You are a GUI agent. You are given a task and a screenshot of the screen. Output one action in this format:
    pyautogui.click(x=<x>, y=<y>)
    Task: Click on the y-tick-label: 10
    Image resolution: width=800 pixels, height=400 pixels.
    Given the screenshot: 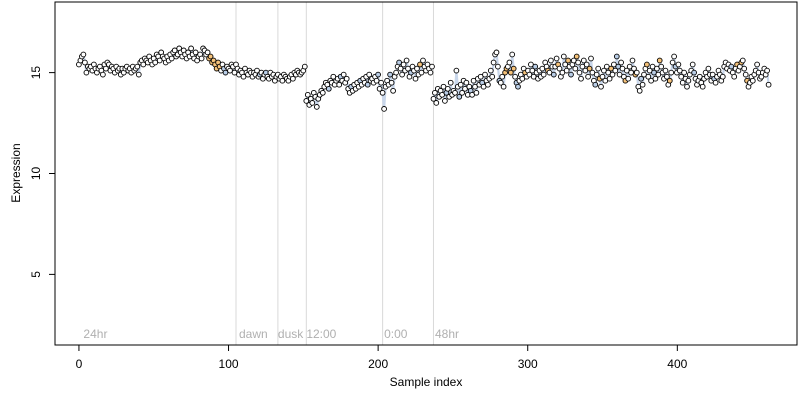 What is the action you would take?
    pyautogui.click(x=36, y=174)
    